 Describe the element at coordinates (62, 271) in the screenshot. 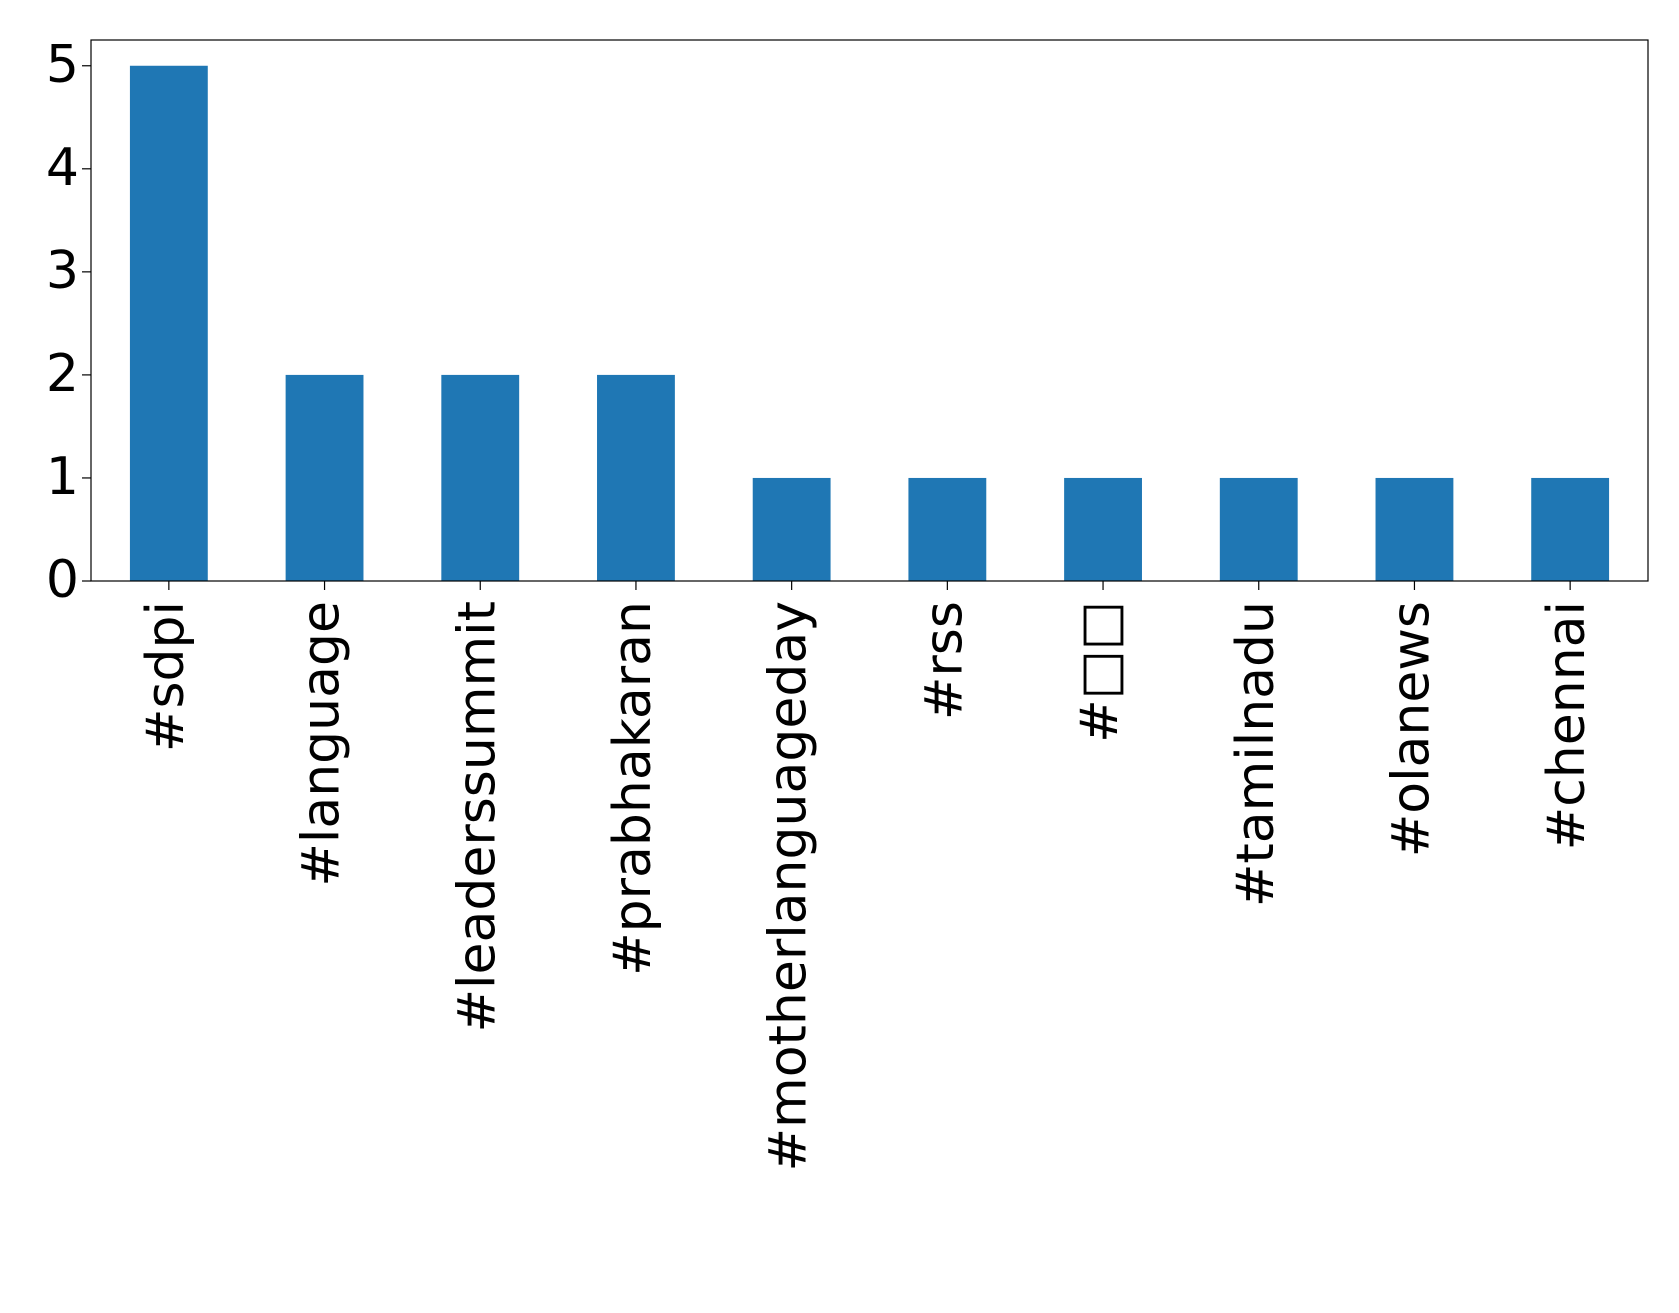

I see `y-tick-label: 3` at that location.